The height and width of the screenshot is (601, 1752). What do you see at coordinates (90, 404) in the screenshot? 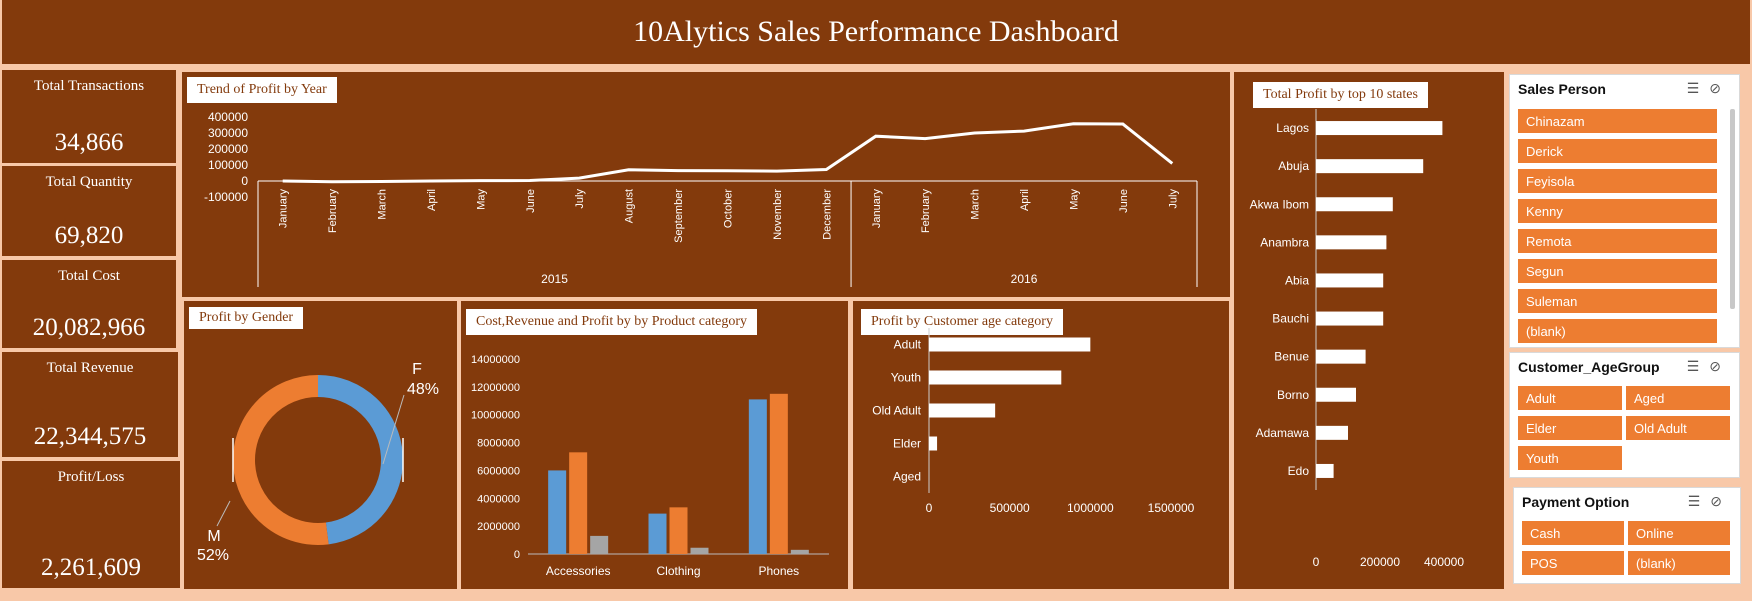
I see `kpi-total-revenue: Total Revenue 22,344,575` at bounding box center [90, 404].